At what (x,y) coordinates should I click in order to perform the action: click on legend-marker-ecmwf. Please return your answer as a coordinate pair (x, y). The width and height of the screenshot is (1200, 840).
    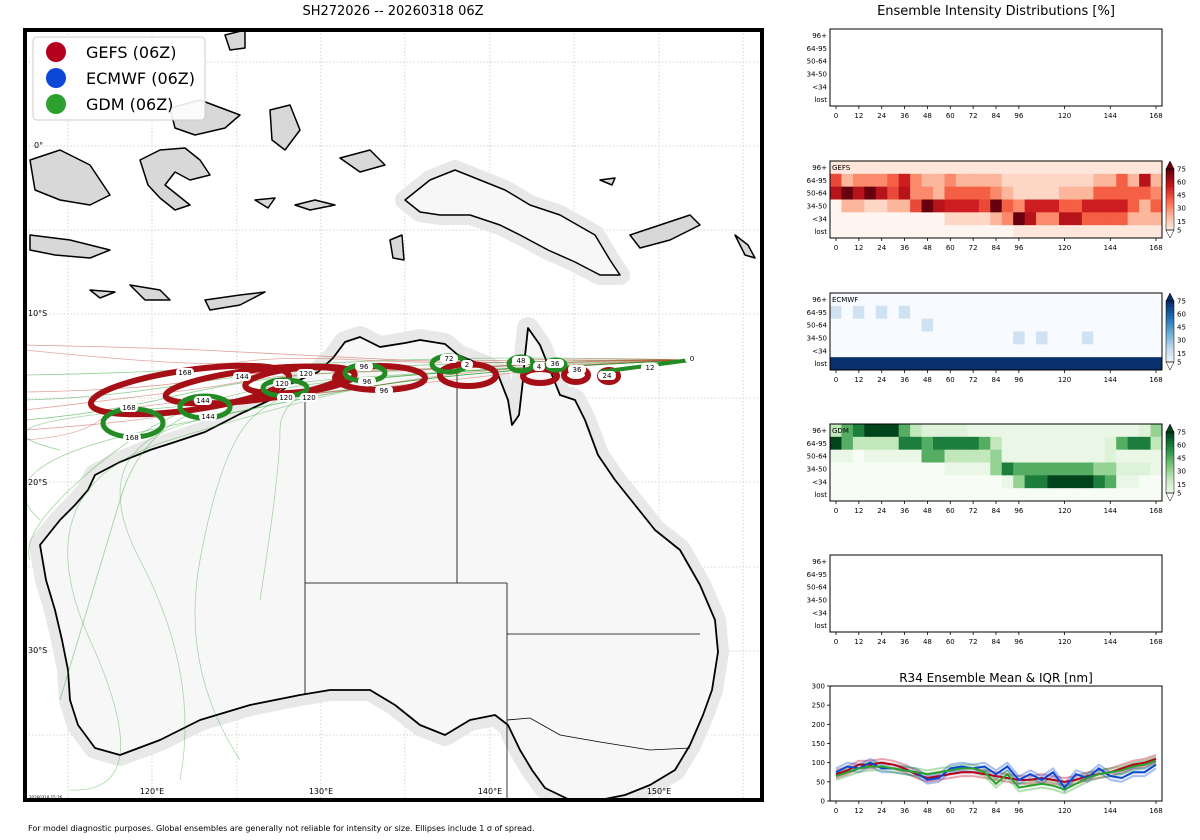
    Looking at the image, I should click on (56, 78).